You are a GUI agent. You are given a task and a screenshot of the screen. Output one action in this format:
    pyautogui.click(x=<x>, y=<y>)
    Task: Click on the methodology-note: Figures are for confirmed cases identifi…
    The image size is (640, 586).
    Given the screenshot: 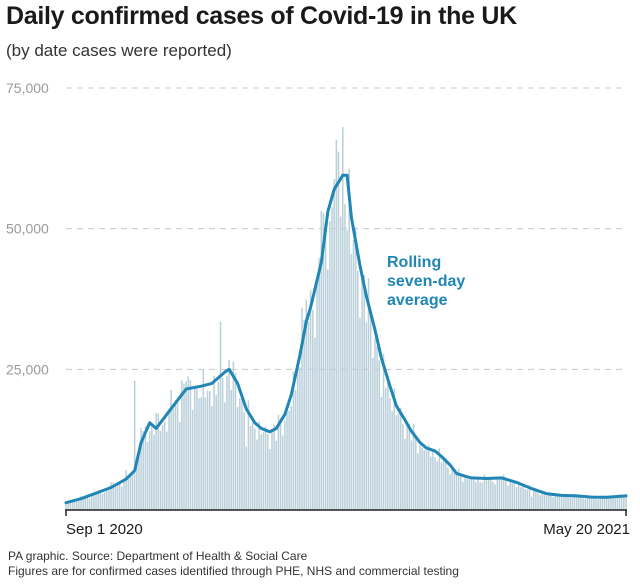 What is the action you would take?
    pyautogui.click(x=233, y=571)
    